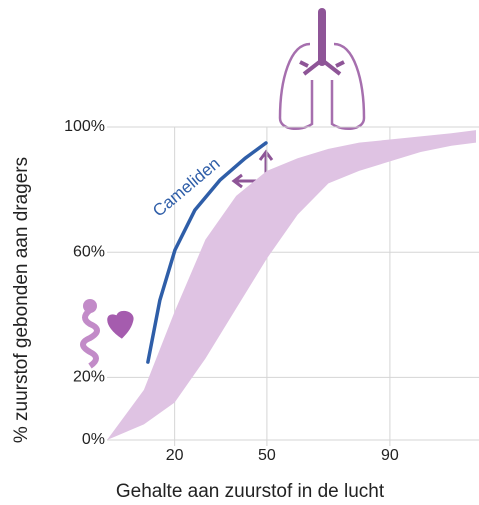 The image size is (479, 505). What do you see at coordinates (89, 251) in the screenshot?
I see `y-tick-label: 60%` at bounding box center [89, 251].